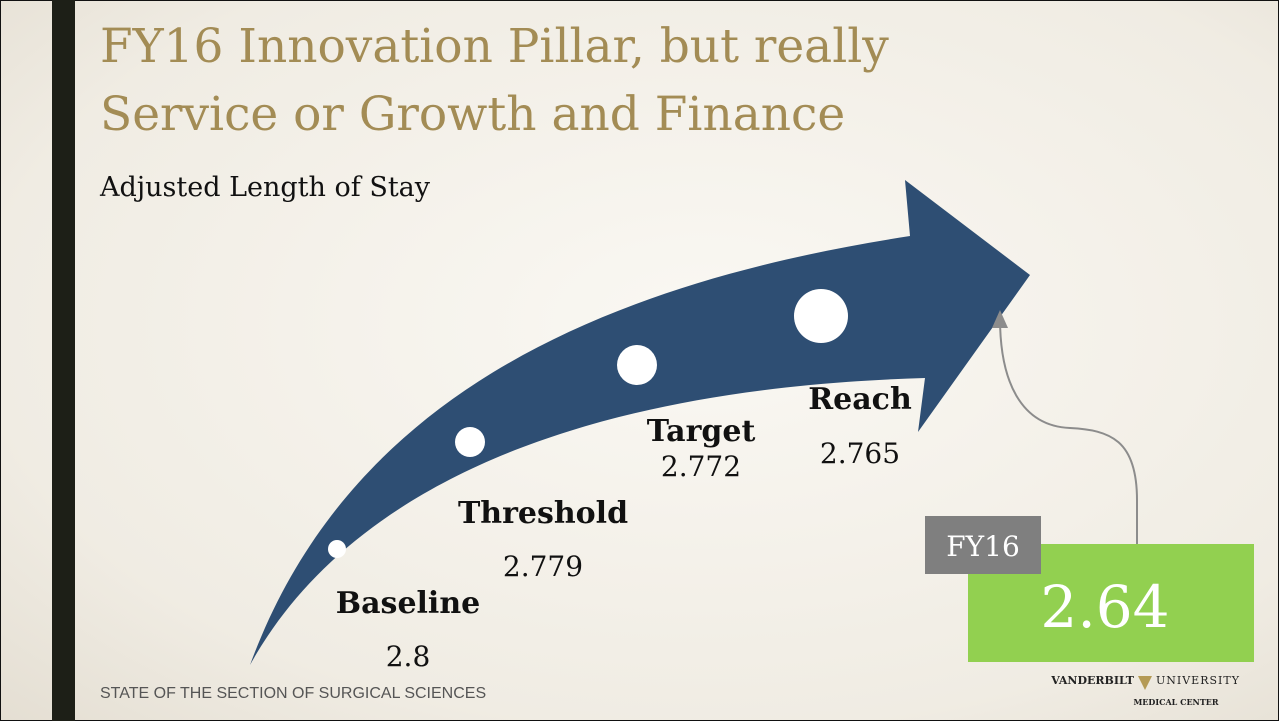  I want to click on logo-text: VANDERBILT, so click(1092, 680).